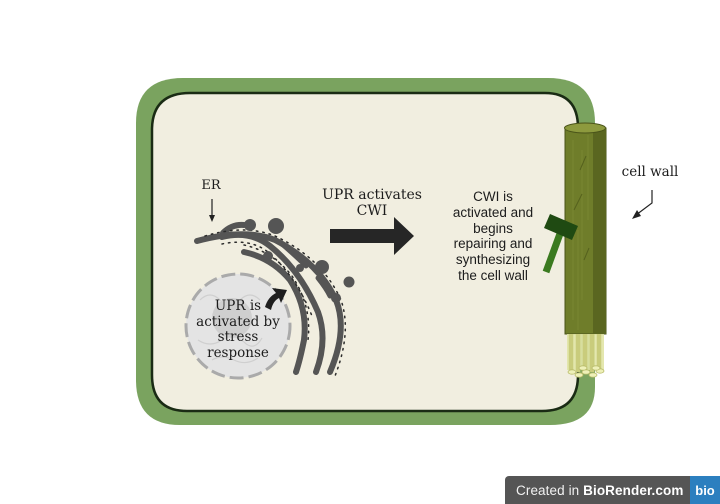 Image resolution: width=720 pixels, height=504 pixels. Describe the element at coordinates (299, 260) in the screenshot. I see `er-vesicles` at that location.